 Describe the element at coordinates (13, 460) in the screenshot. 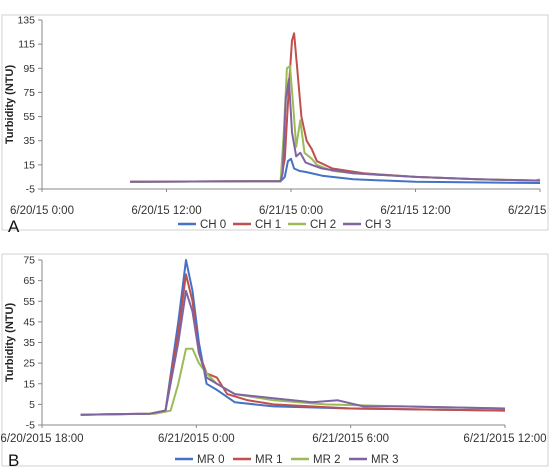

I see `panel-label: B` at that location.